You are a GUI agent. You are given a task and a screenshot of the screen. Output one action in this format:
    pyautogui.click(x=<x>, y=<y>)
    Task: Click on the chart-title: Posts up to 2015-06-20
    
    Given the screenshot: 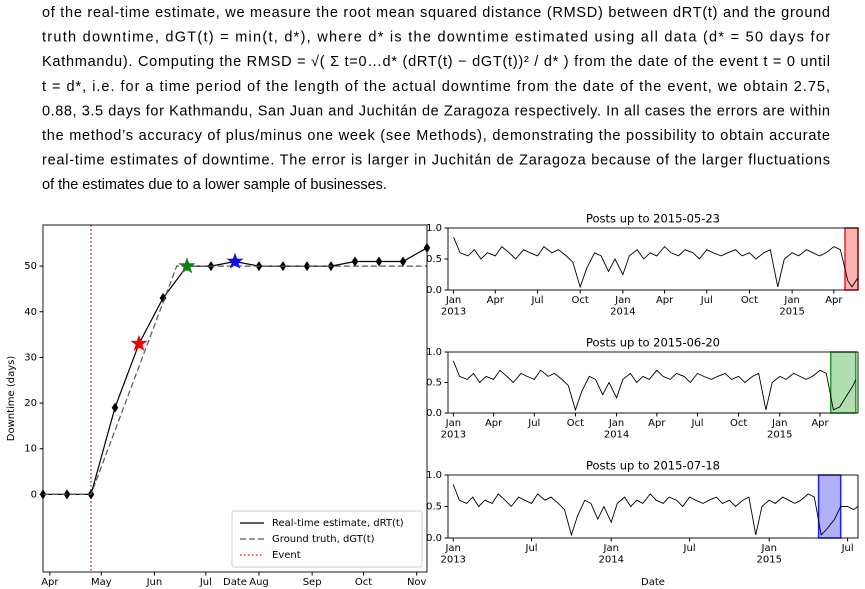 What is the action you would take?
    pyautogui.click(x=653, y=343)
    